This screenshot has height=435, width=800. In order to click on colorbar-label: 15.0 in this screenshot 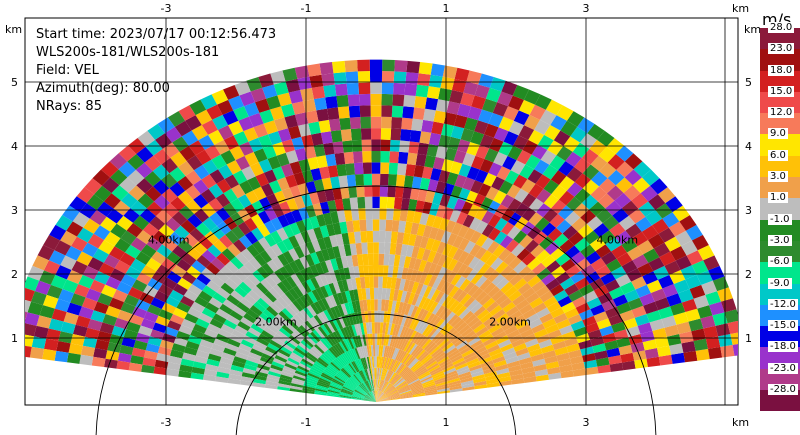, I will do `click(781, 91)`.